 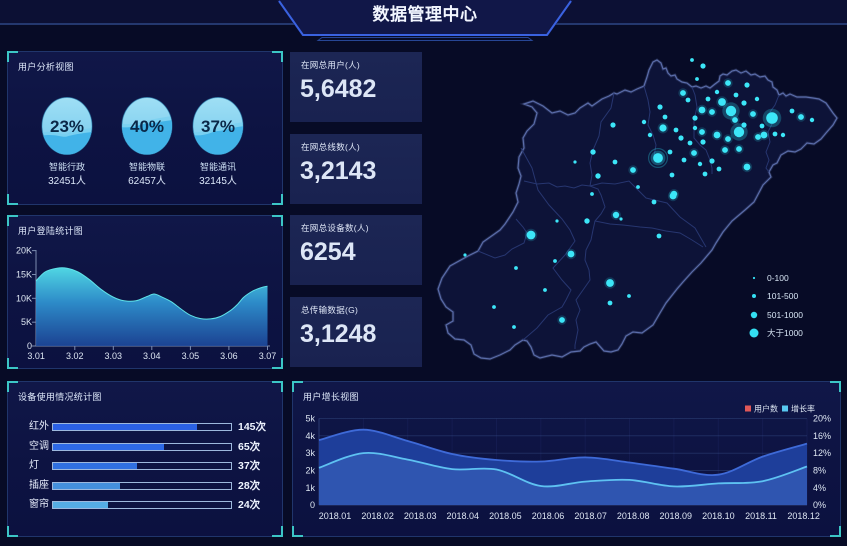 What do you see at coordinates (377, 516) in the screenshot?
I see `svg-text: 2018.02` at bounding box center [377, 516].